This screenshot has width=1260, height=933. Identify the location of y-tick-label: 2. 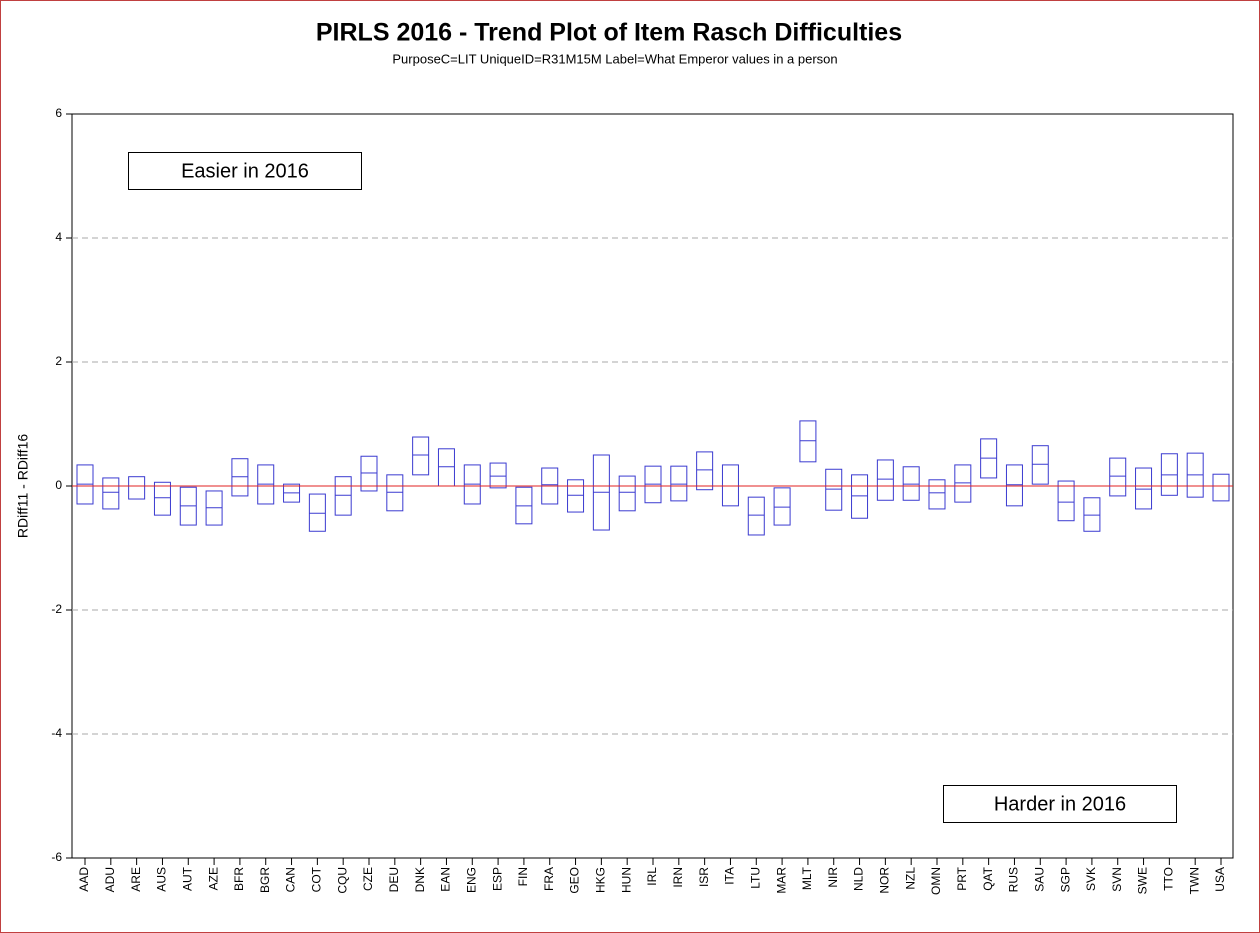
(58, 361).